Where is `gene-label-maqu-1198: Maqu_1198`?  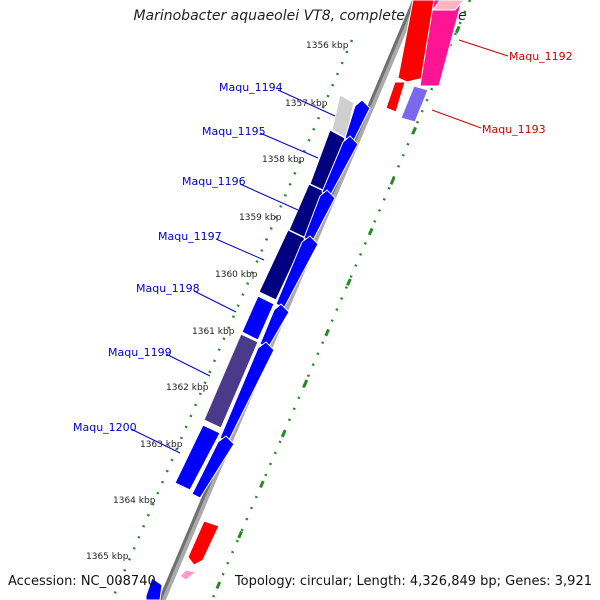
gene-label-maqu-1198: Maqu_1198 is located at coordinates (168, 288).